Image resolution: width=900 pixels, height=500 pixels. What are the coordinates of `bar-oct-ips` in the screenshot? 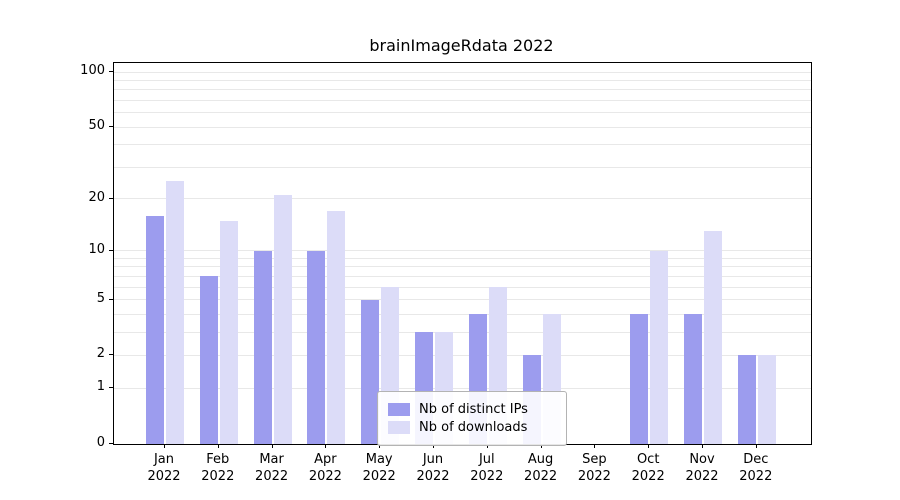 It's located at (639, 379).